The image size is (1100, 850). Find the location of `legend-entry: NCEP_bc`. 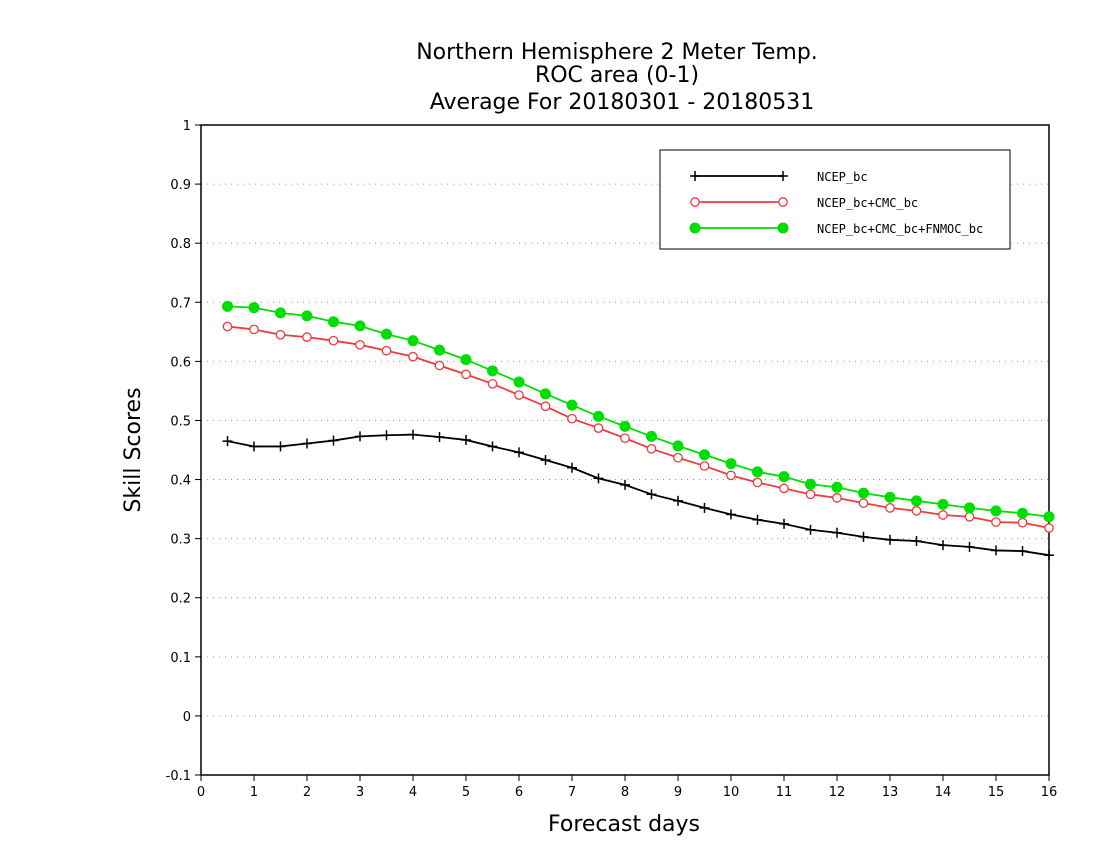

legend-entry: NCEP_bc is located at coordinates (779, 177).